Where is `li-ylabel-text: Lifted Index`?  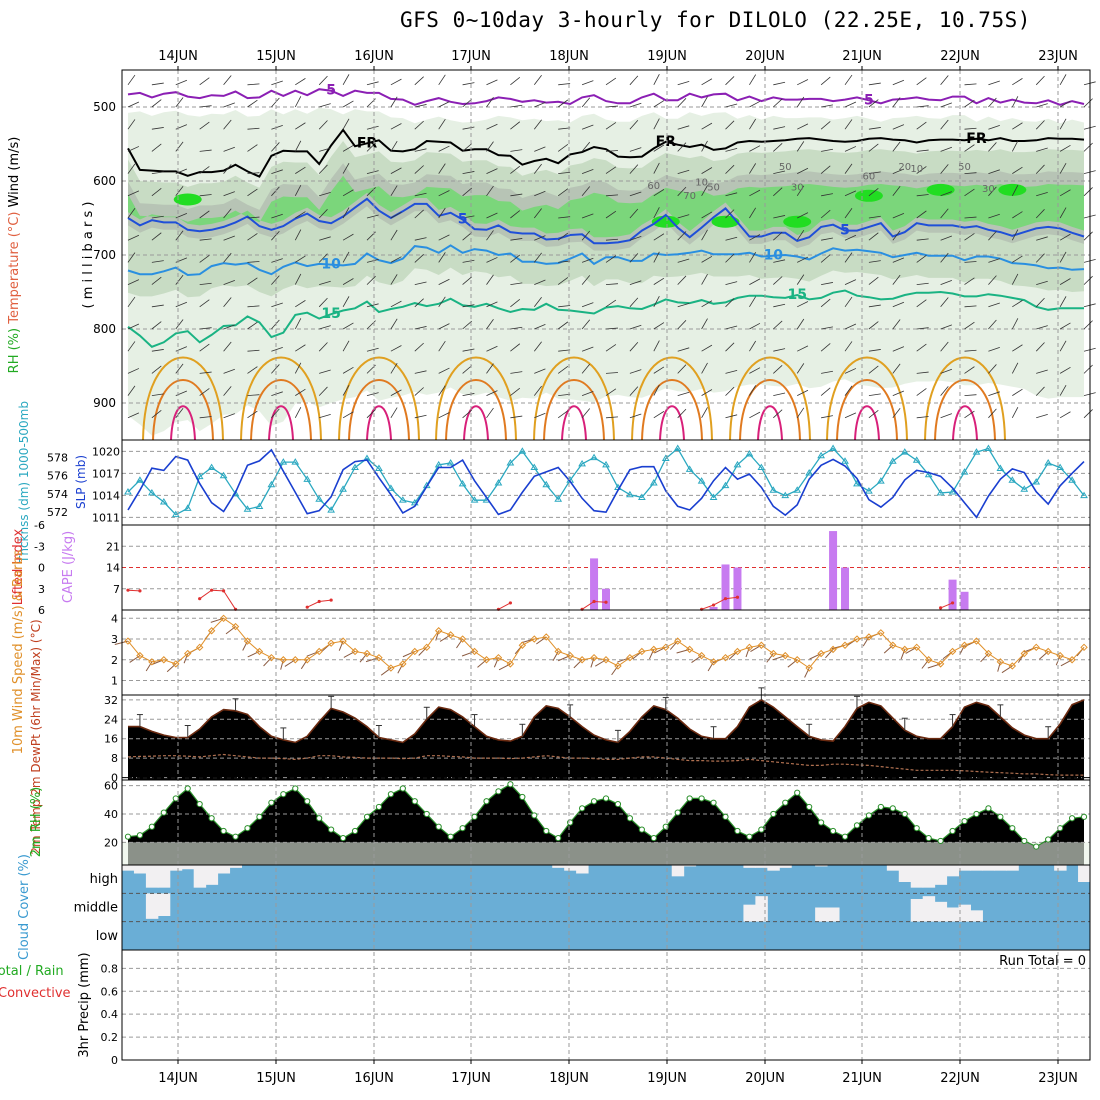
li-ylabel-text: Lifted Index is located at coordinates (18, 566).